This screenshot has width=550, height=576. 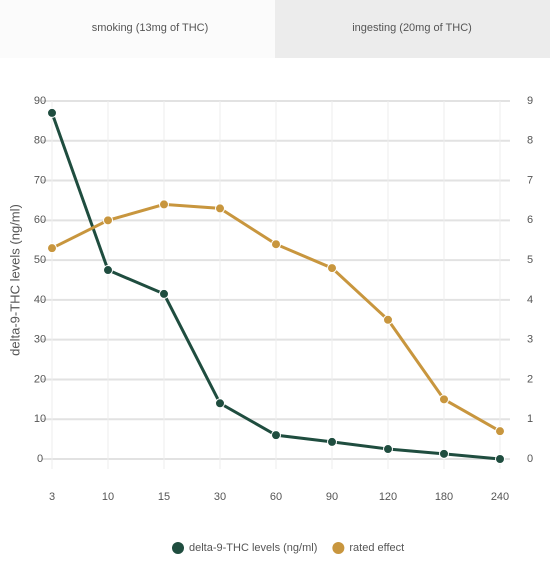 What do you see at coordinates (332, 497) in the screenshot?
I see `x-tick-label: 90` at bounding box center [332, 497].